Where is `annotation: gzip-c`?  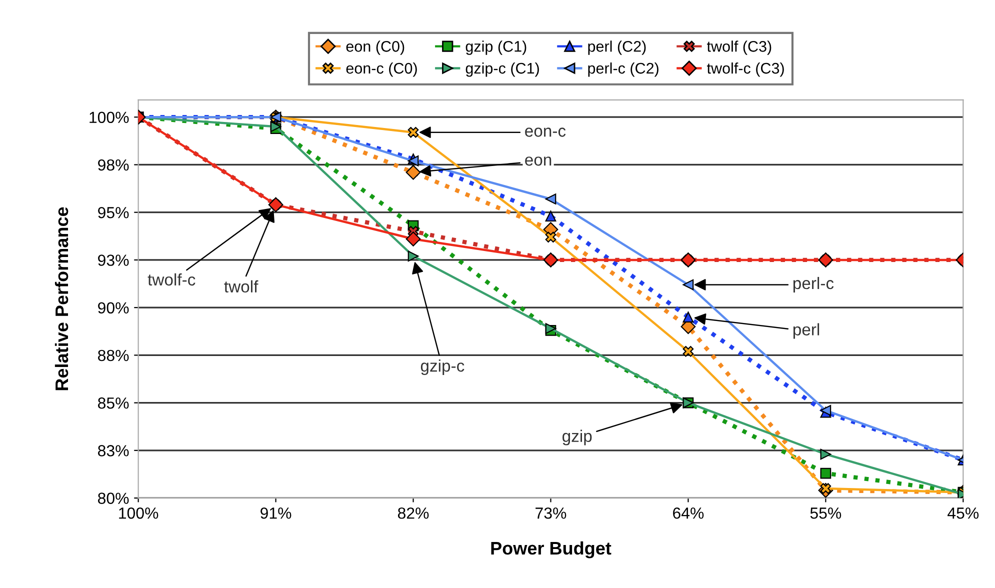
annotation: gzip-c is located at coordinates (442, 367).